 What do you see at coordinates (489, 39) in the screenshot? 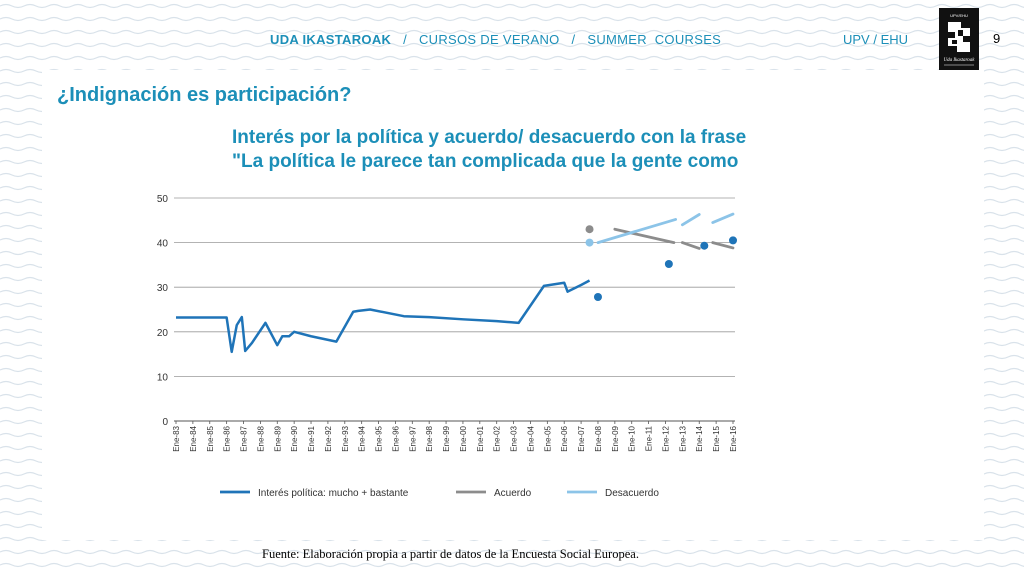
I see `header-cursos: CURSOS DE VERANO` at bounding box center [489, 39].